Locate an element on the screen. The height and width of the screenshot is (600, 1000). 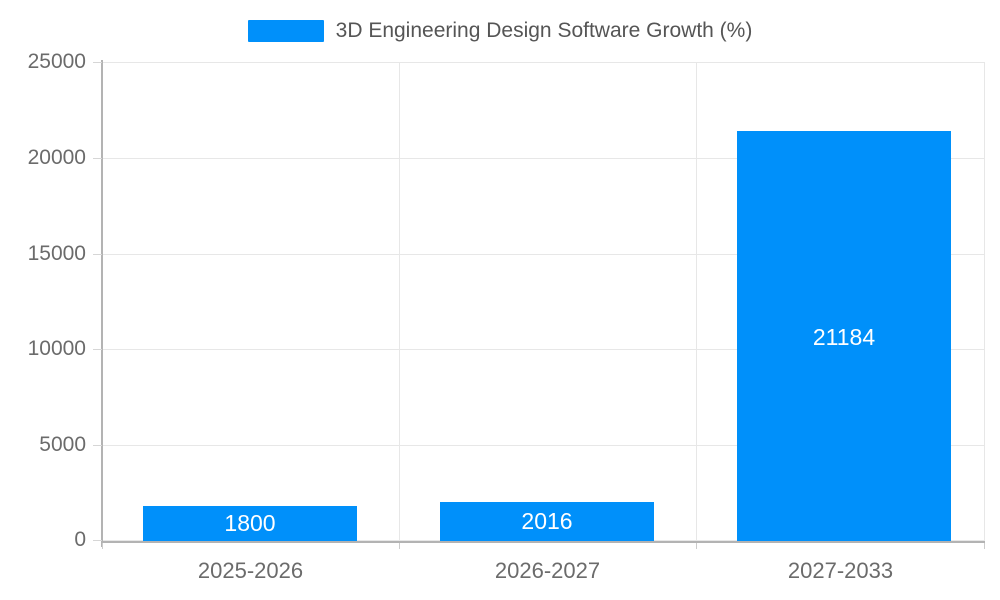
y-axis-tick-text: 20000 is located at coordinates (56, 157).